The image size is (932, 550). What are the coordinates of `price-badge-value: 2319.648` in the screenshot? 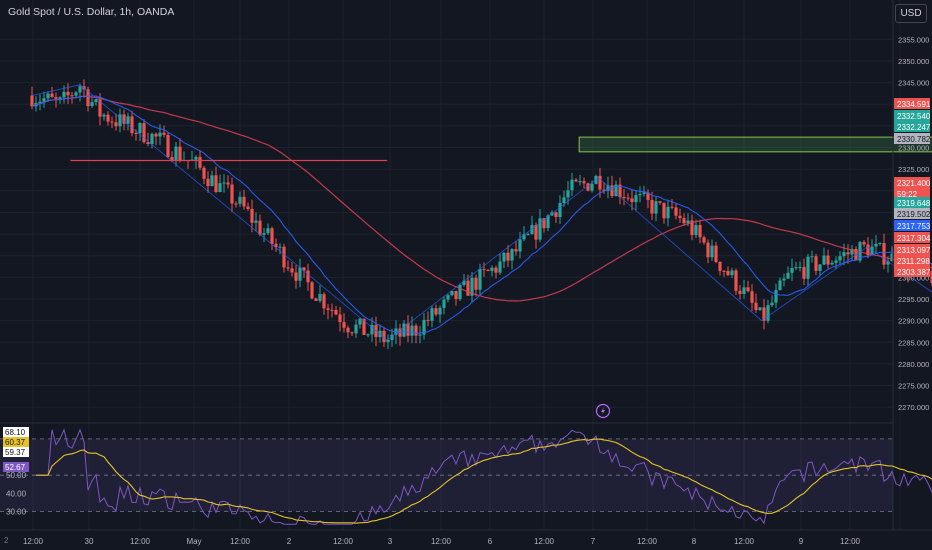 It's located at (914, 203).